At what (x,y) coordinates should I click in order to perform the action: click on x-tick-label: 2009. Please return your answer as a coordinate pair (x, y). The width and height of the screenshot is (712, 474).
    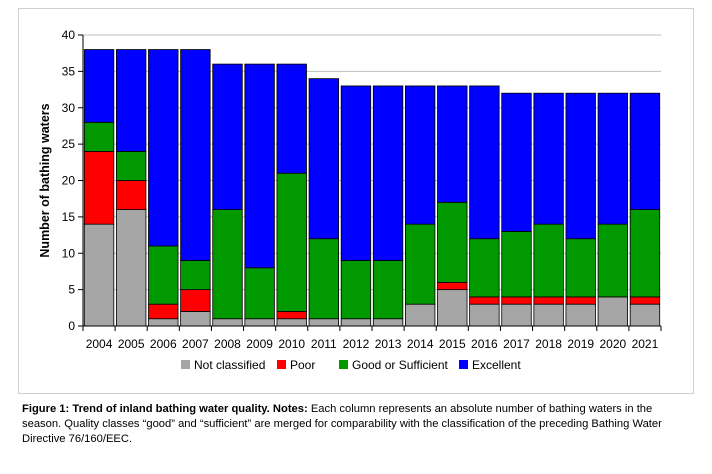
    Looking at the image, I should click on (259, 344).